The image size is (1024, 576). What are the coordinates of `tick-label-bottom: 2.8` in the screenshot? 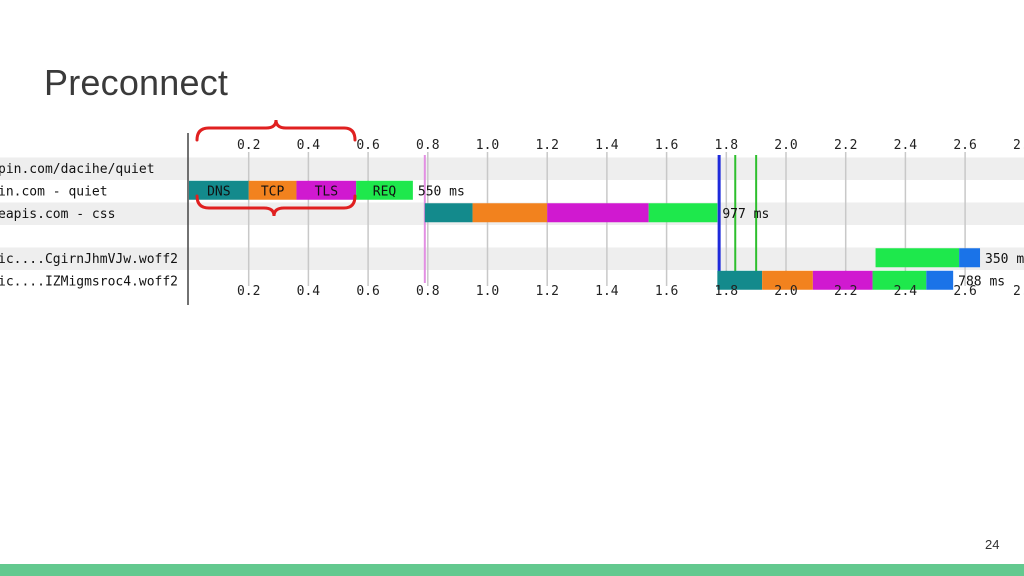 It's located at (1018, 291).